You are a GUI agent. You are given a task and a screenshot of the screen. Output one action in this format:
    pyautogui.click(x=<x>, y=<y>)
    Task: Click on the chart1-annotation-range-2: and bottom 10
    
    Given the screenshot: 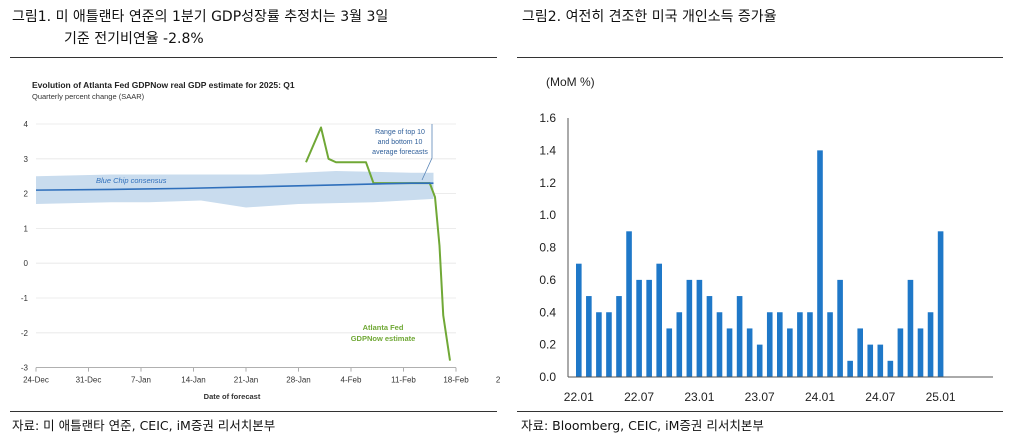 What is the action you would take?
    pyautogui.click(x=400, y=142)
    